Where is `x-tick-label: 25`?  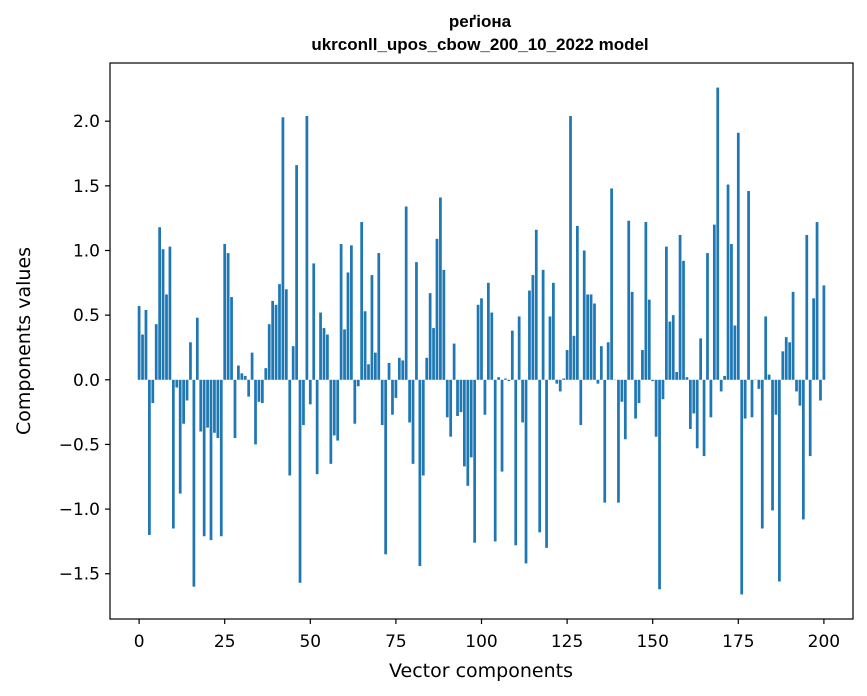 x-tick-label: 25 is located at coordinates (225, 642).